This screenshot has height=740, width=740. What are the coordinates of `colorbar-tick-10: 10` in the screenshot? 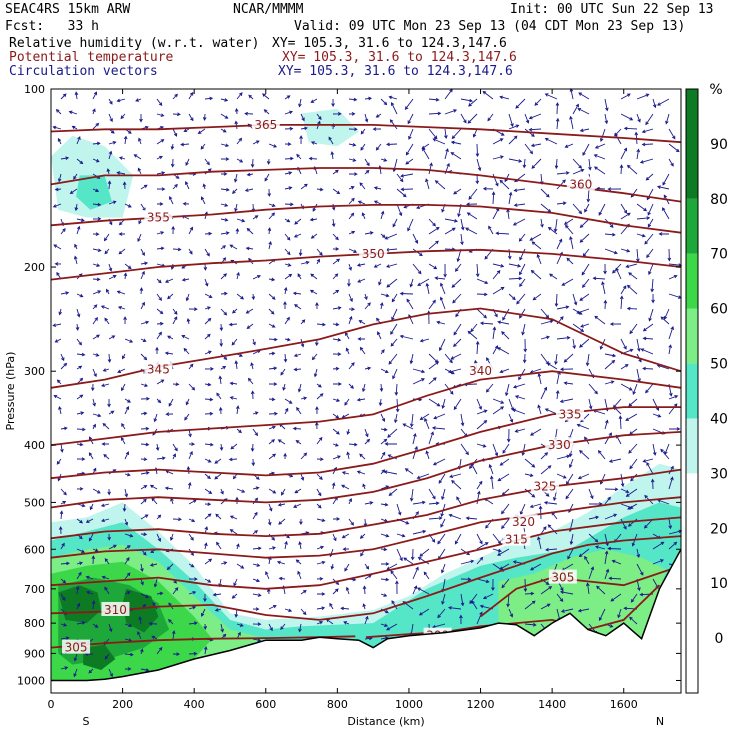 It's located at (719, 584).